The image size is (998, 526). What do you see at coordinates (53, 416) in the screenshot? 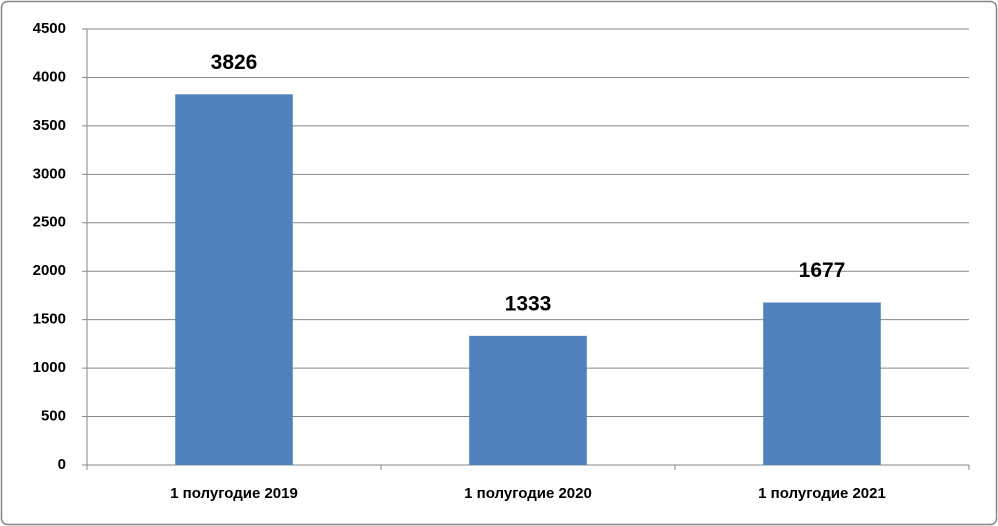
I see `y-tick-label: 500` at bounding box center [53, 416].